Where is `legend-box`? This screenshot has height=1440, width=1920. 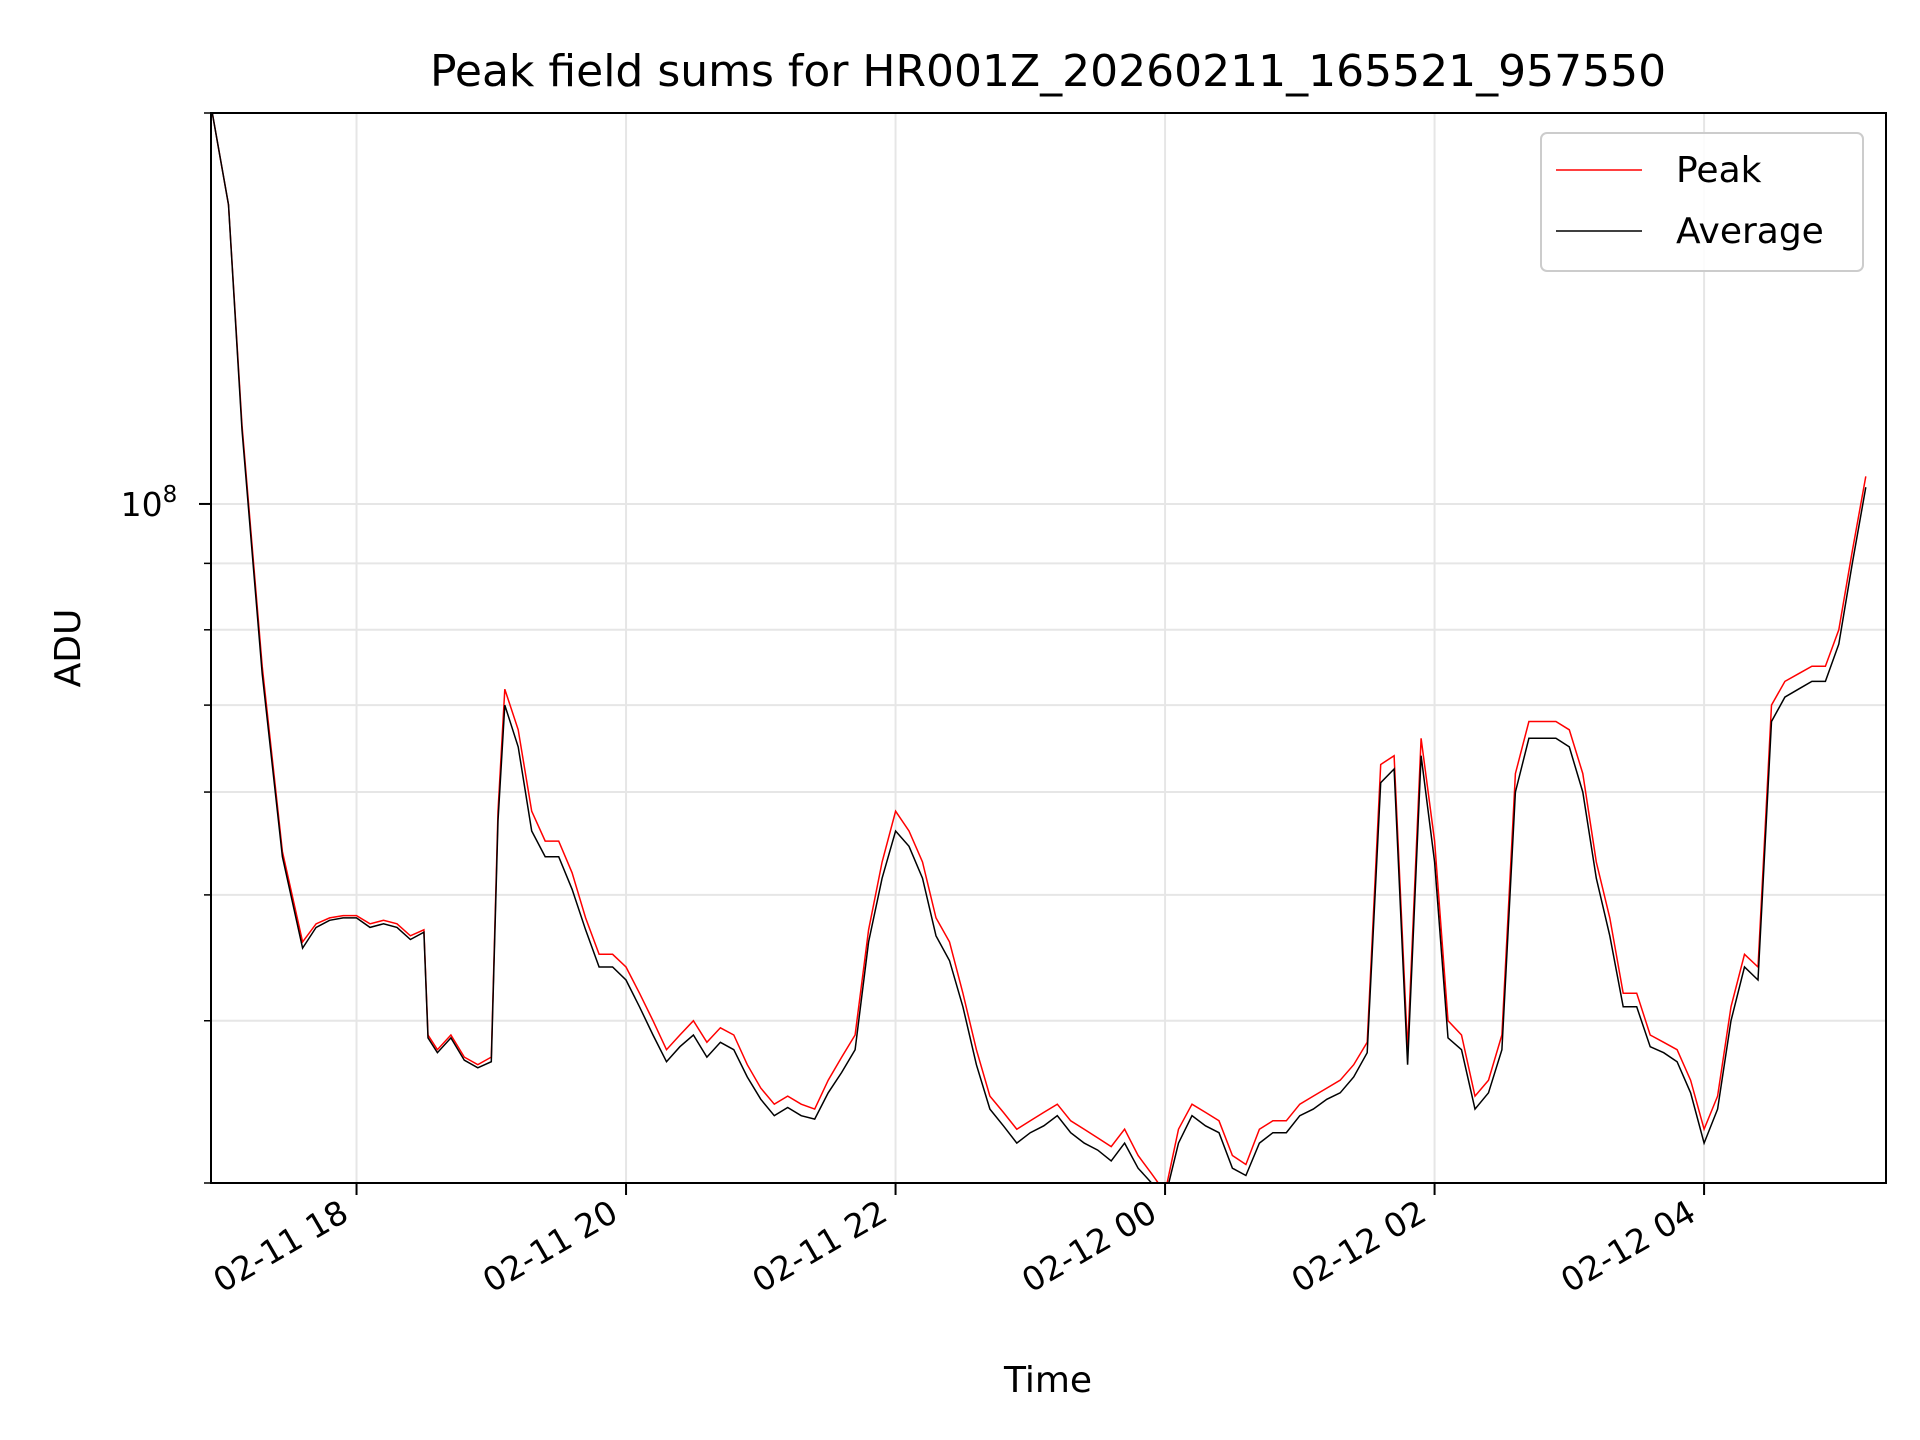
legend-box is located at coordinates (1702, 202).